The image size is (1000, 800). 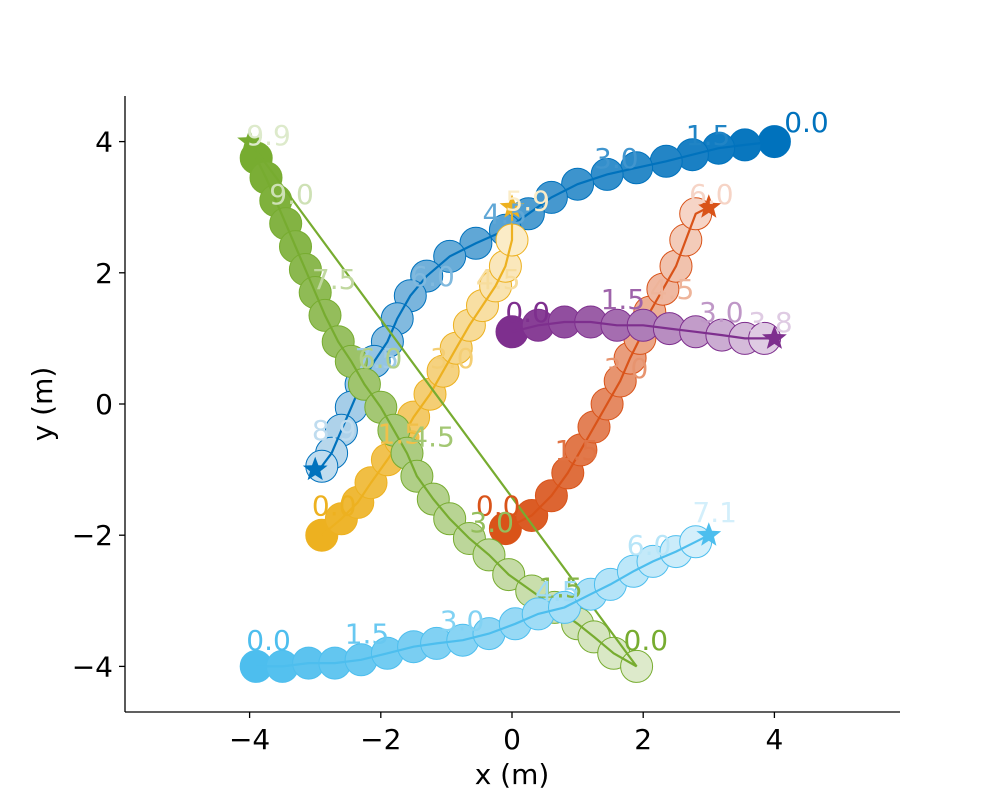 I want to click on time-label: 9.9, so click(x=268, y=135).